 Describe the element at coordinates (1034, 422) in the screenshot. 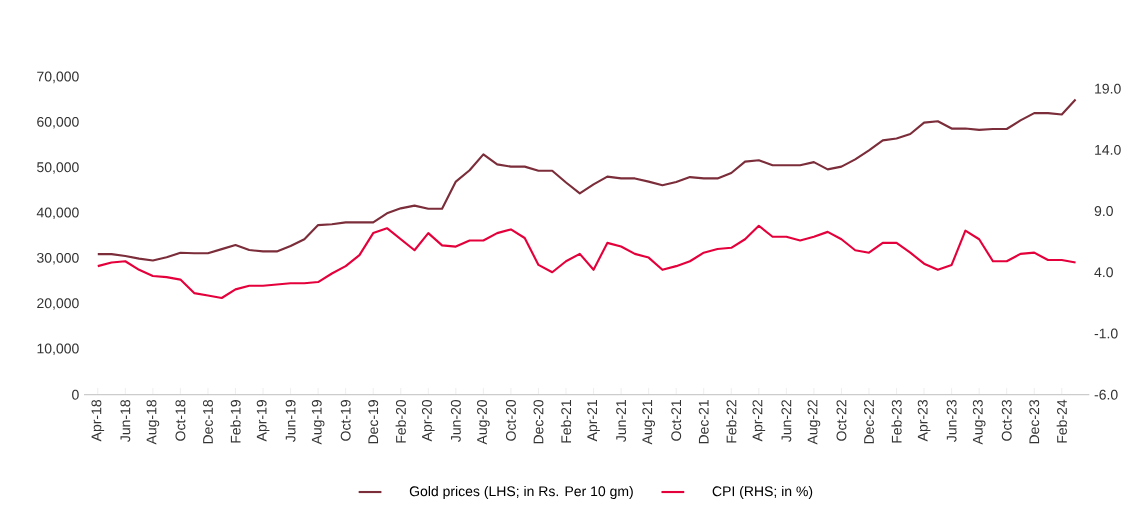

I see `x-tick-label: Dec-23` at that location.